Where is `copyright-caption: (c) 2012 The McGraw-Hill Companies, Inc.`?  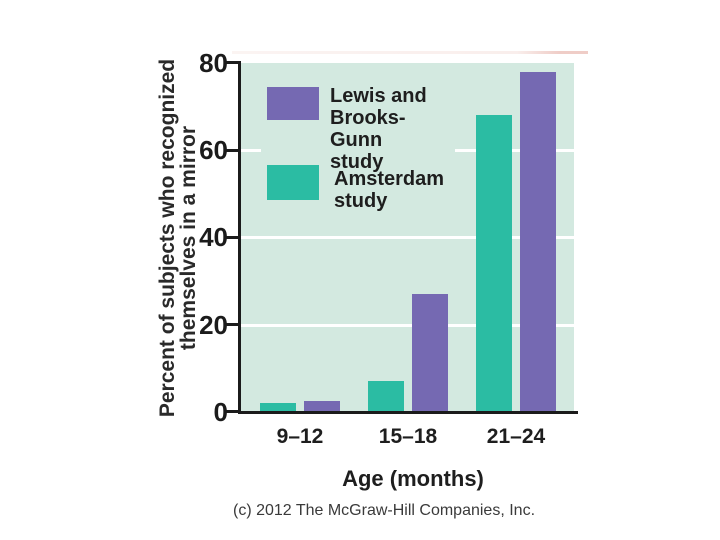
copyright-caption: (c) 2012 The McGraw-Hill Companies, Inc. is located at coordinates (384, 510).